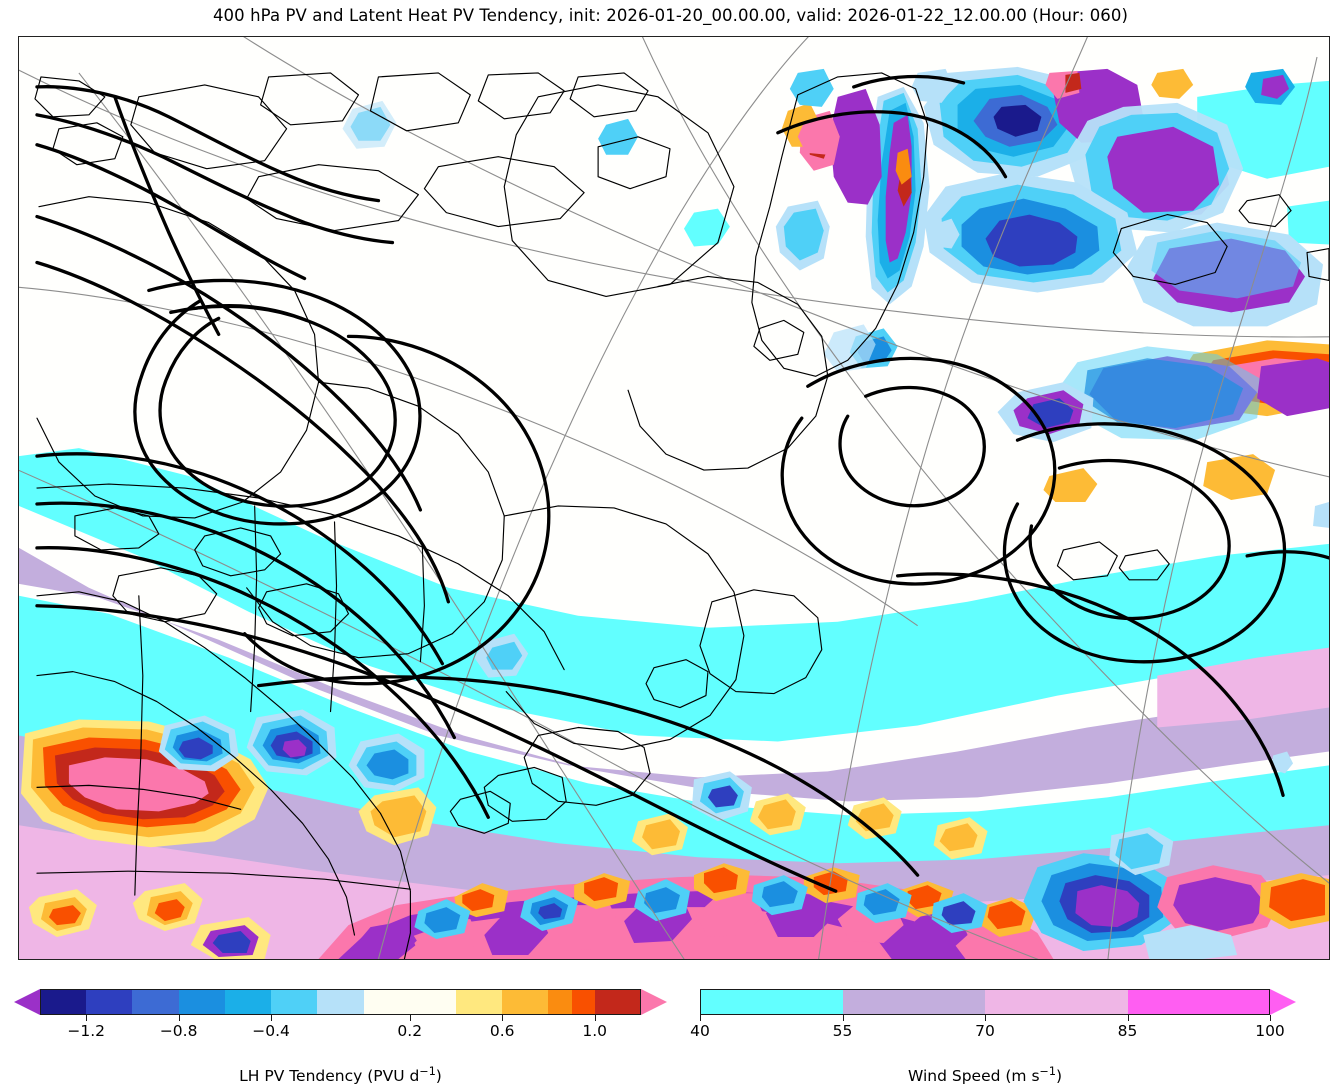  I want to click on colorbar-ws-gradient, so click(998, 1002).